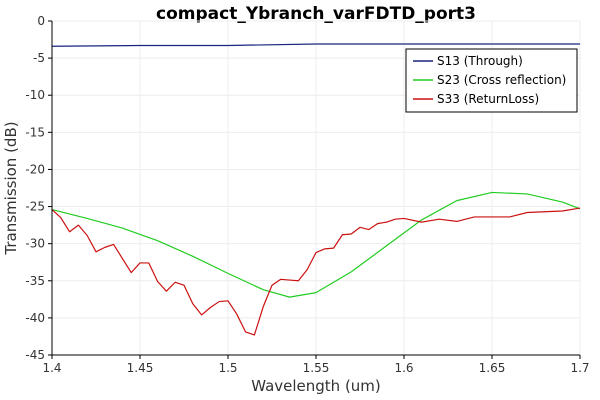  What do you see at coordinates (35, 244) in the screenshot?
I see `y-tick-label: -30` at bounding box center [35, 244].